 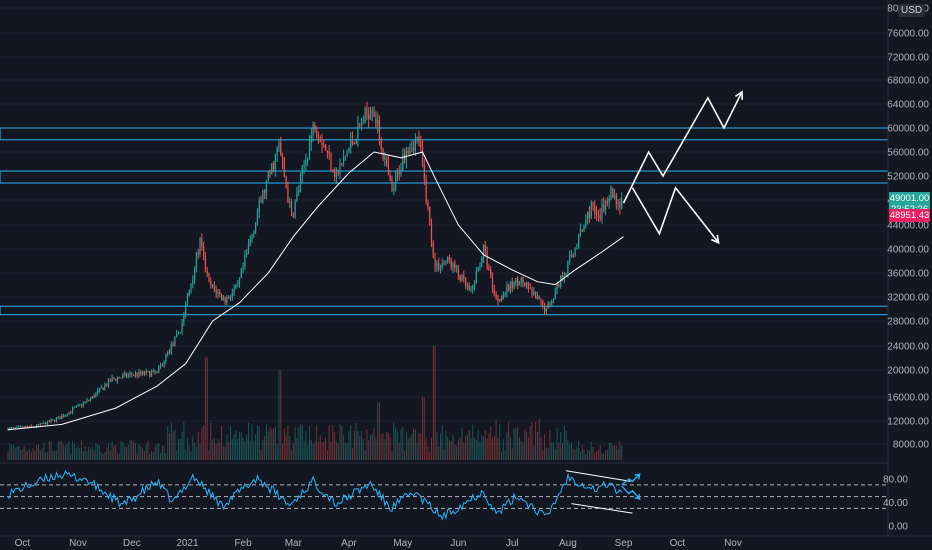 What do you see at coordinates (624, 543) in the screenshot?
I see `time-tick-label: Sep` at bounding box center [624, 543].